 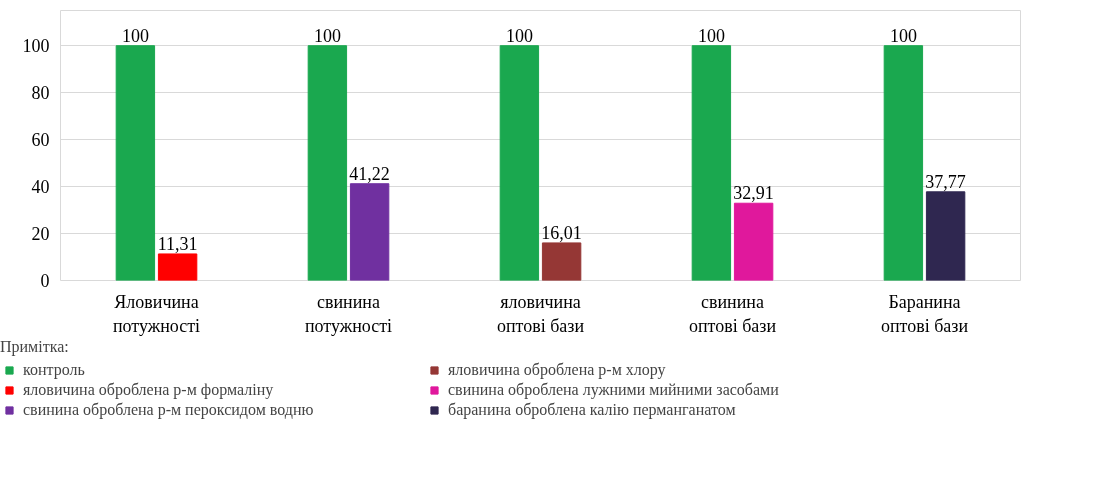 I want to click on y-tick-label: 80, so click(x=40, y=93).